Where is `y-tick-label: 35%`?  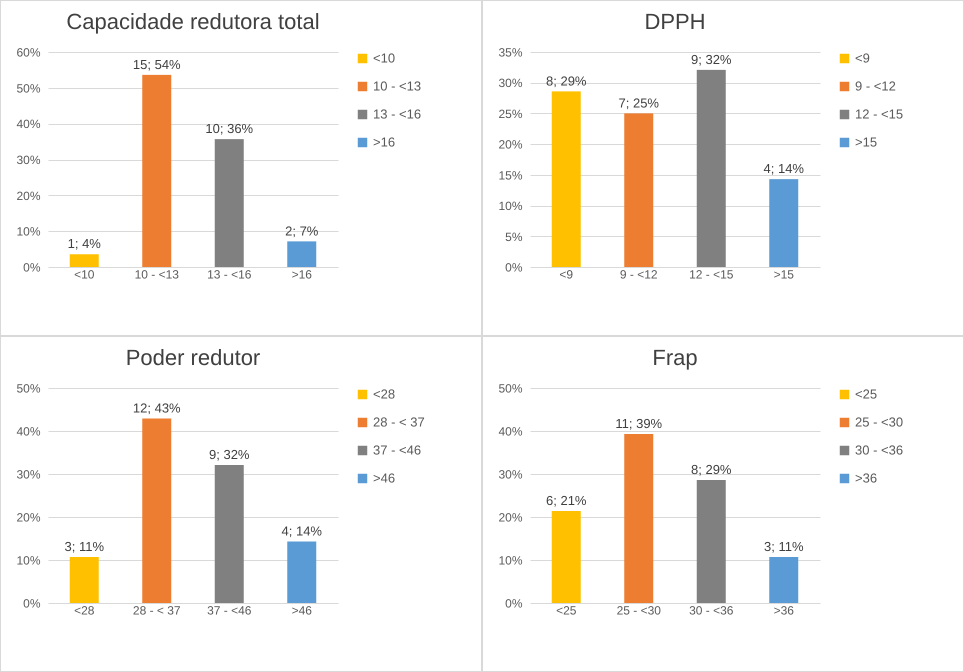
y-tick-label: 35% is located at coordinates (510, 53).